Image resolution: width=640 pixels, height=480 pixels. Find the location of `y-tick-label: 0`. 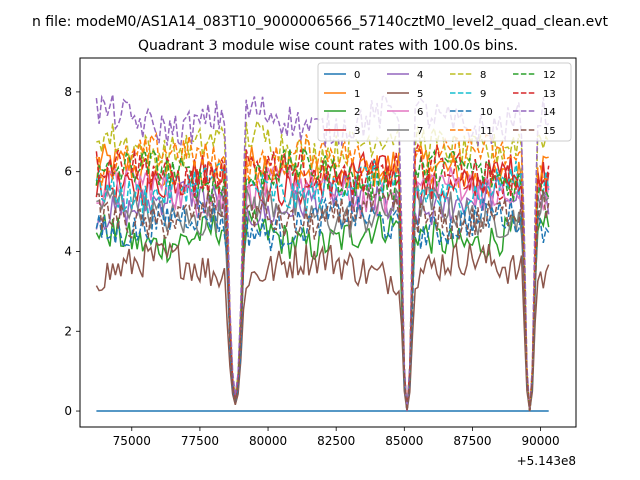

y-tick-label: 0 is located at coordinates (68, 411).